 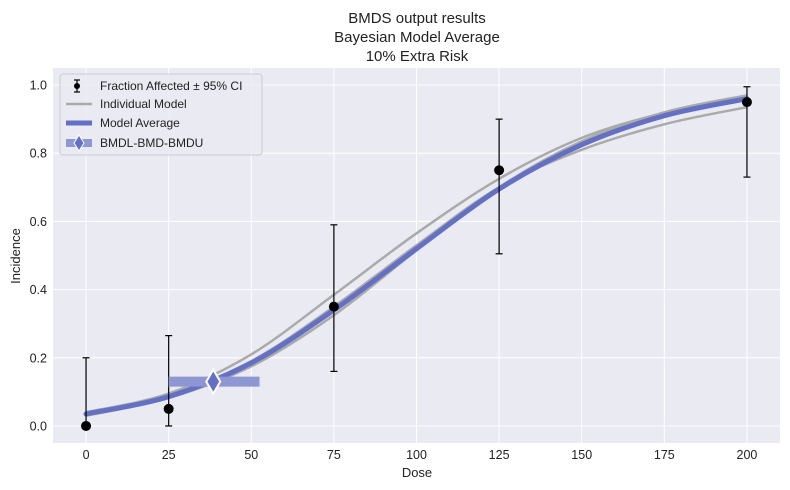 I want to click on x-tick-label: 100, so click(x=416, y=455).